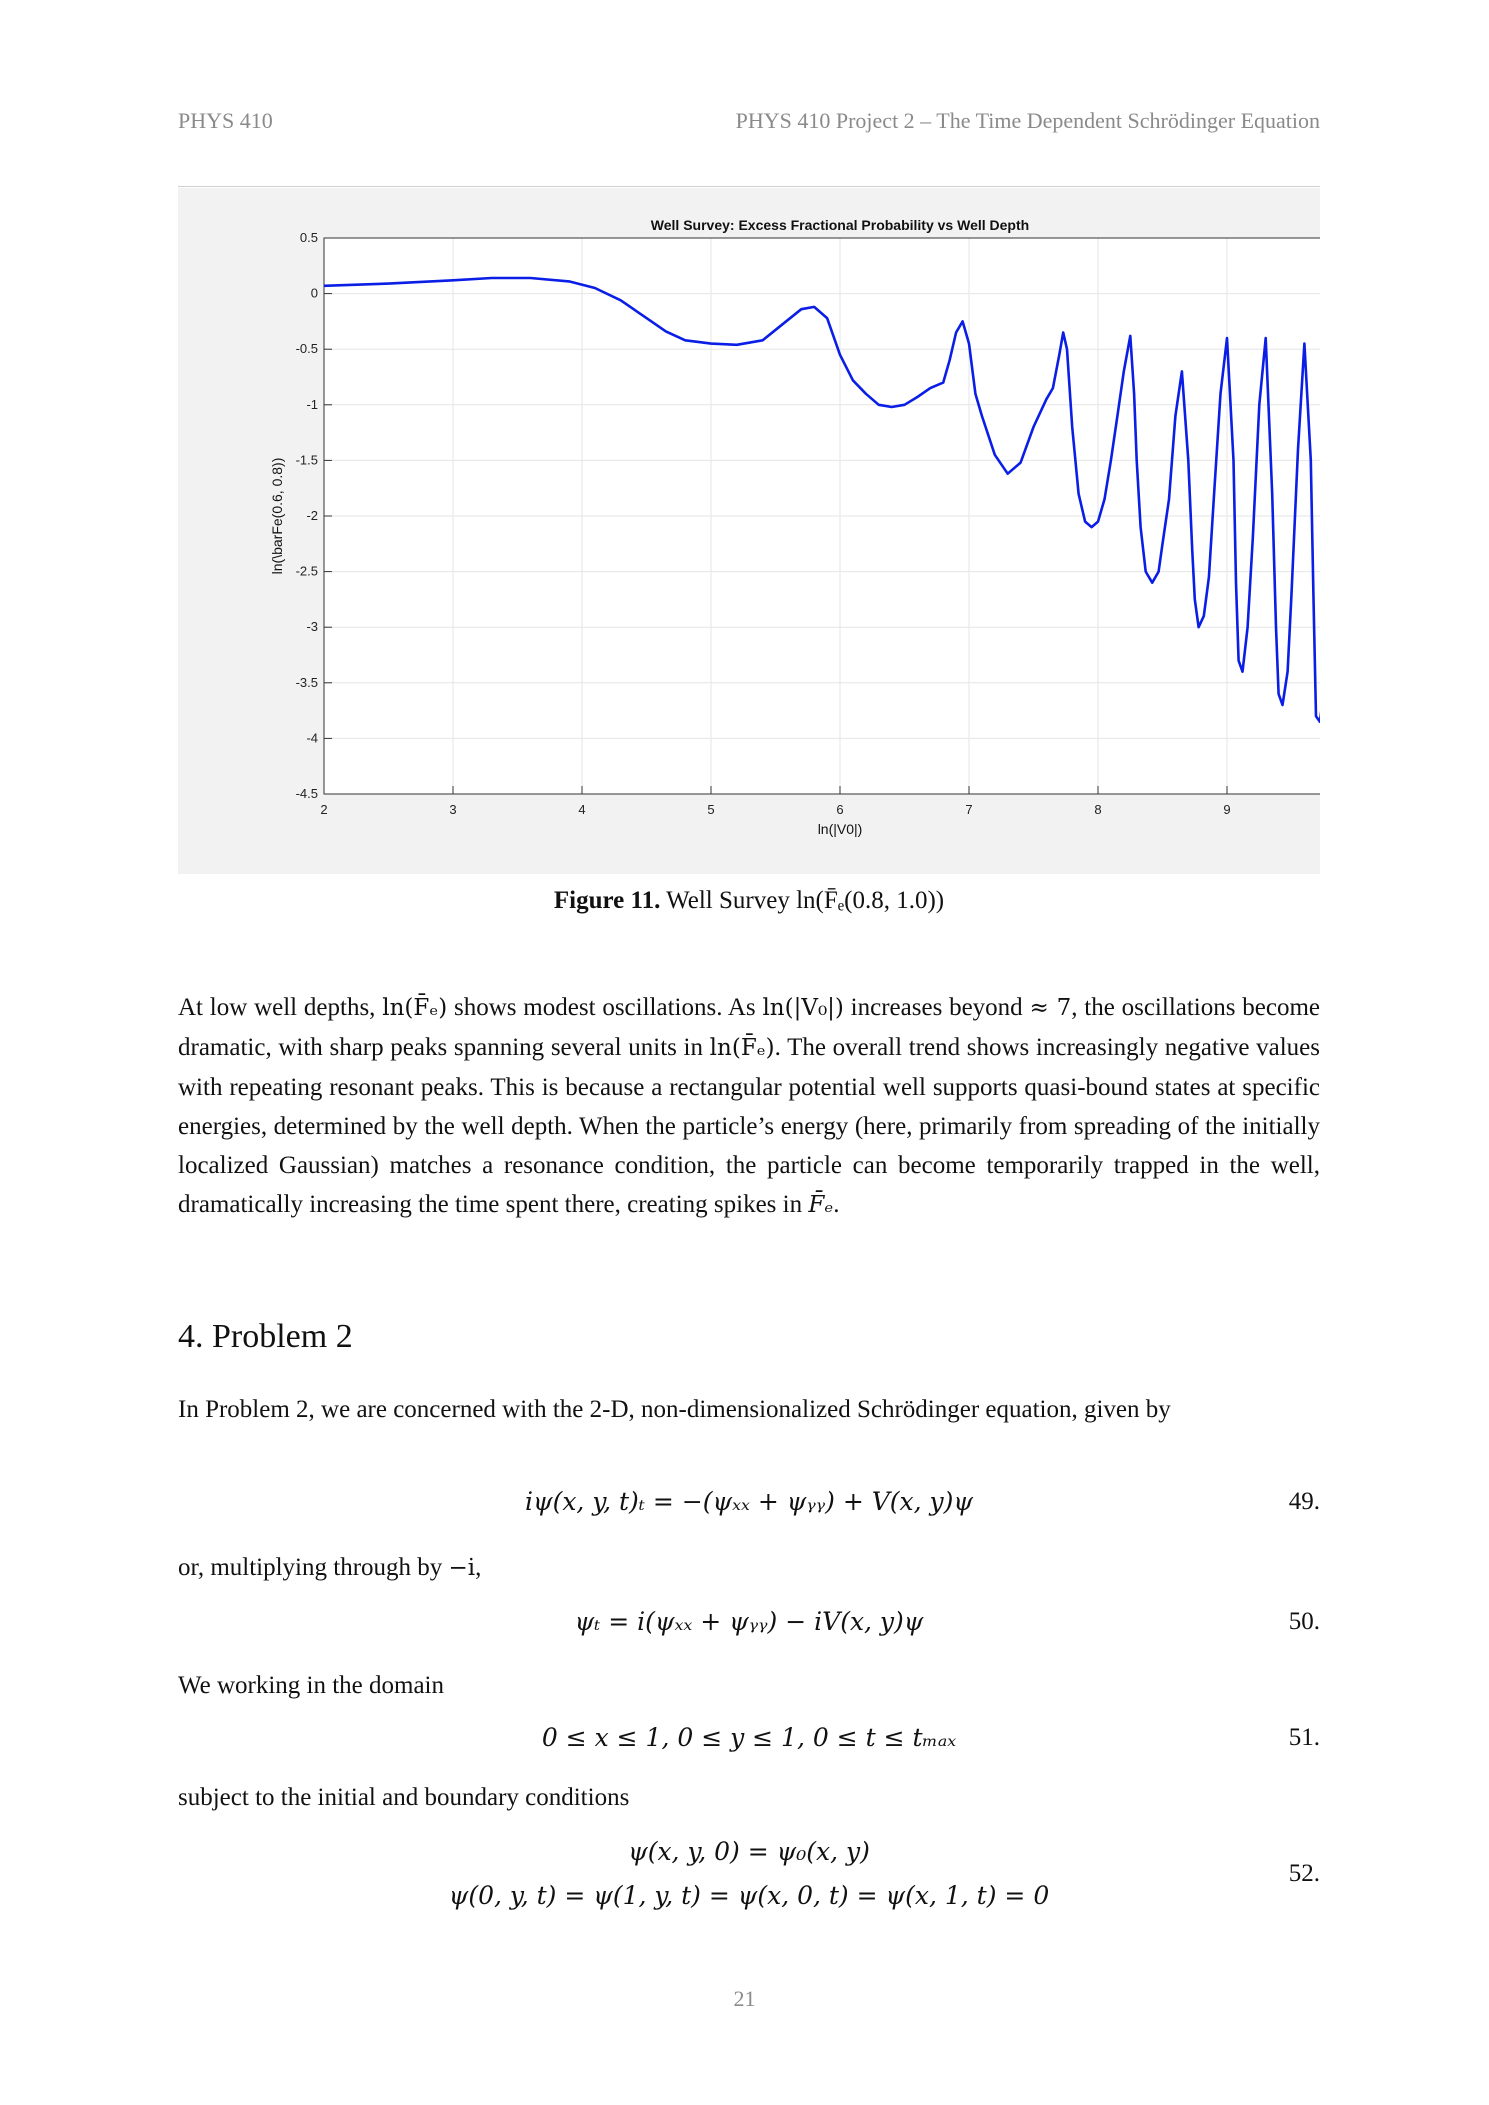  What do you see at coordinates (1304, 1873) in the screenshot?
I see `equation-52-number: 52.` at bounding box center [1304, 1873].